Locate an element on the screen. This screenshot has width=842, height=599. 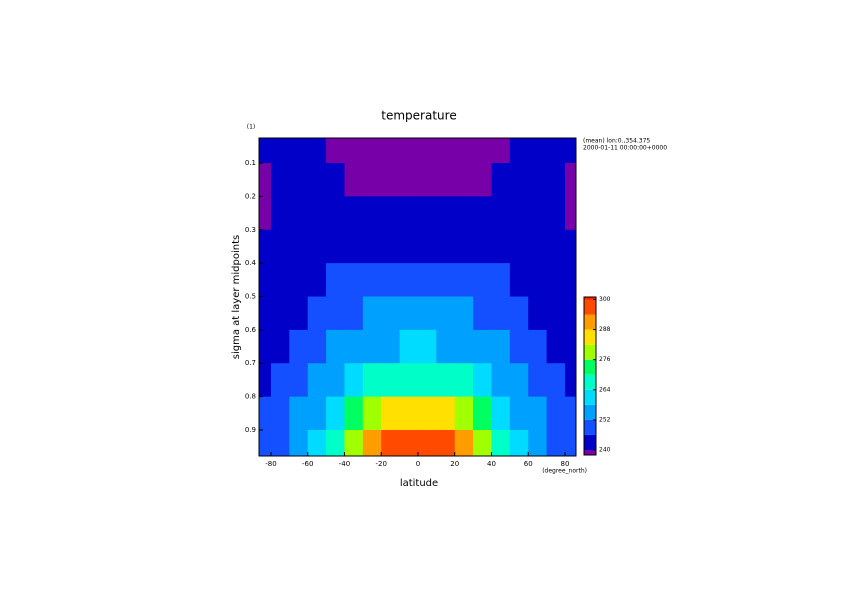
colorbar-tick-label: 288 is located at coordinates (605, 329).